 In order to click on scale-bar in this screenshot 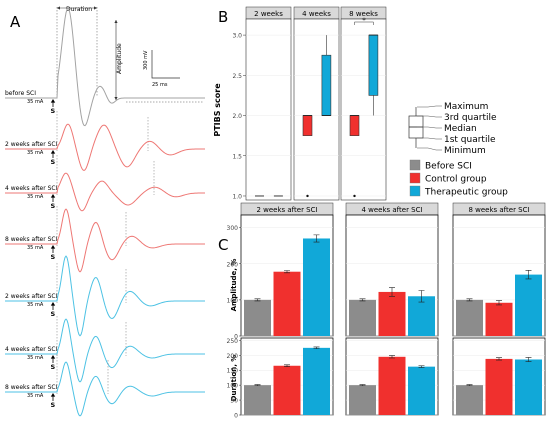, I will do `click(165, 64)`.